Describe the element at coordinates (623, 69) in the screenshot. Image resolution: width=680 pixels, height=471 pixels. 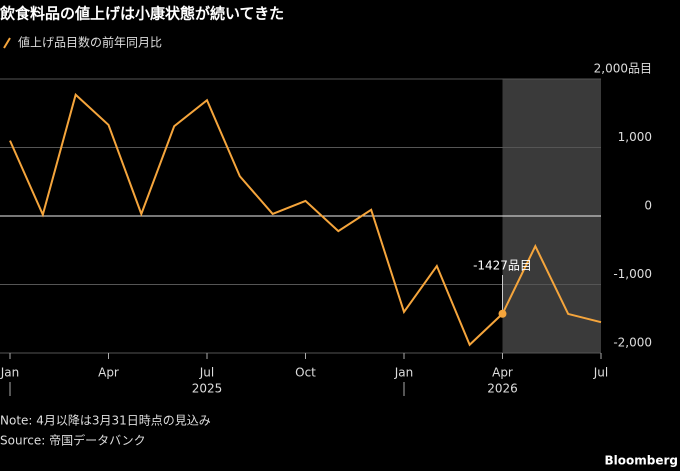
I see `y-tick-label: 2,000品目` at that location.